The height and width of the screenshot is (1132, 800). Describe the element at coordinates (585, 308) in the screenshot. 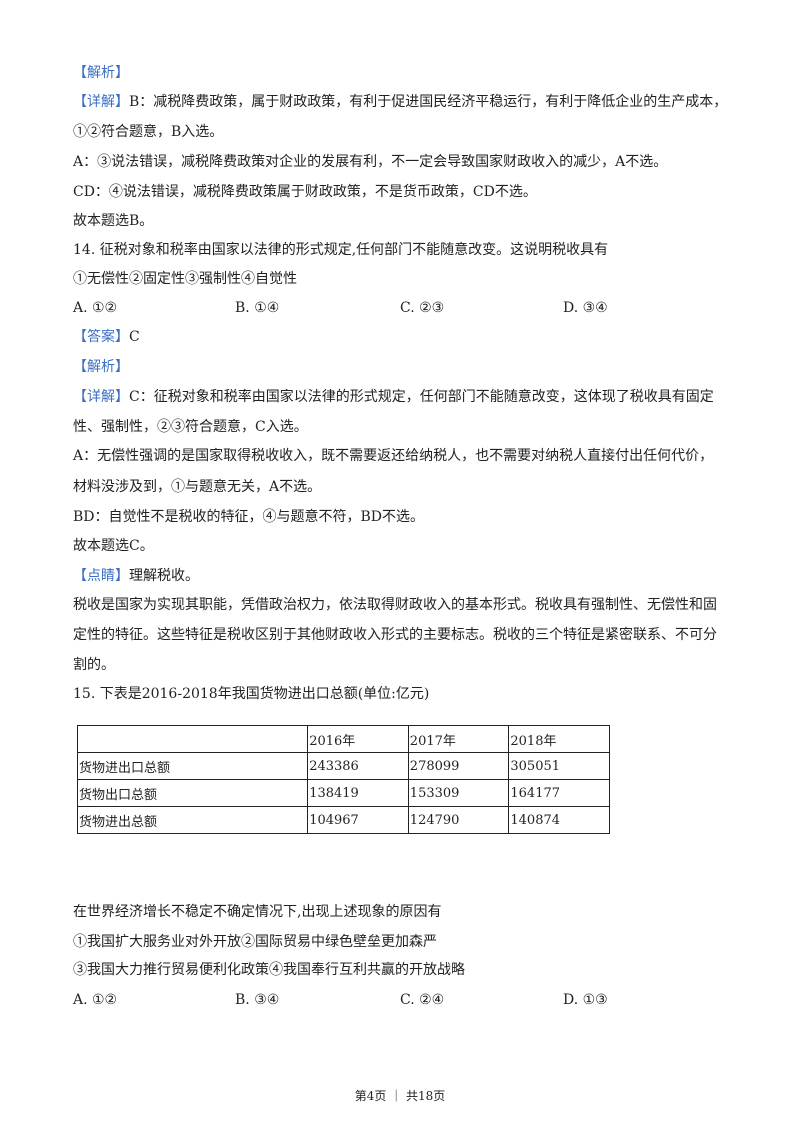

I see `option-d: D. ③④` at that location.